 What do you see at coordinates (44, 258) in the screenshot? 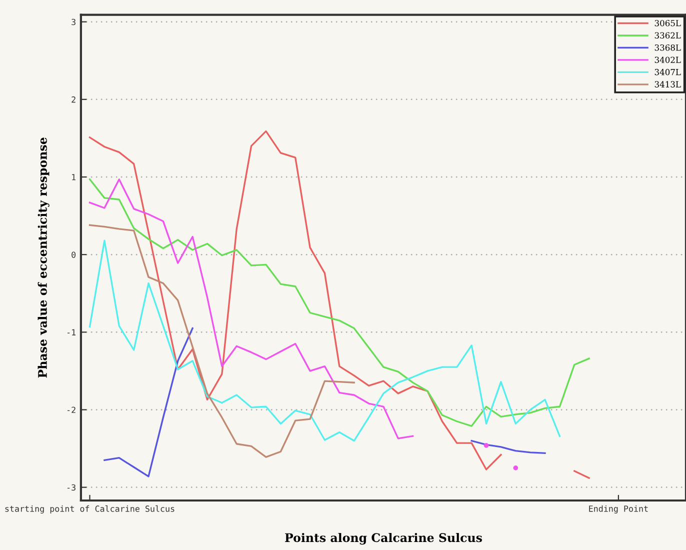
I see `y-axis-title: Phase value of eccentricity response` at bounding box center [44, 258].